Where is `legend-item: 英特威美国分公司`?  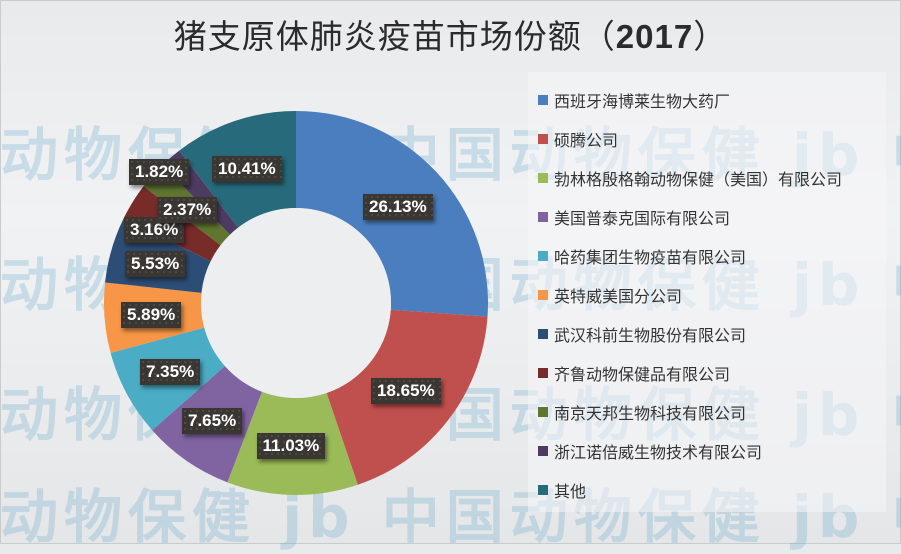
legend-item: 英特威美国分公司 is located at coordinates (690, 294).